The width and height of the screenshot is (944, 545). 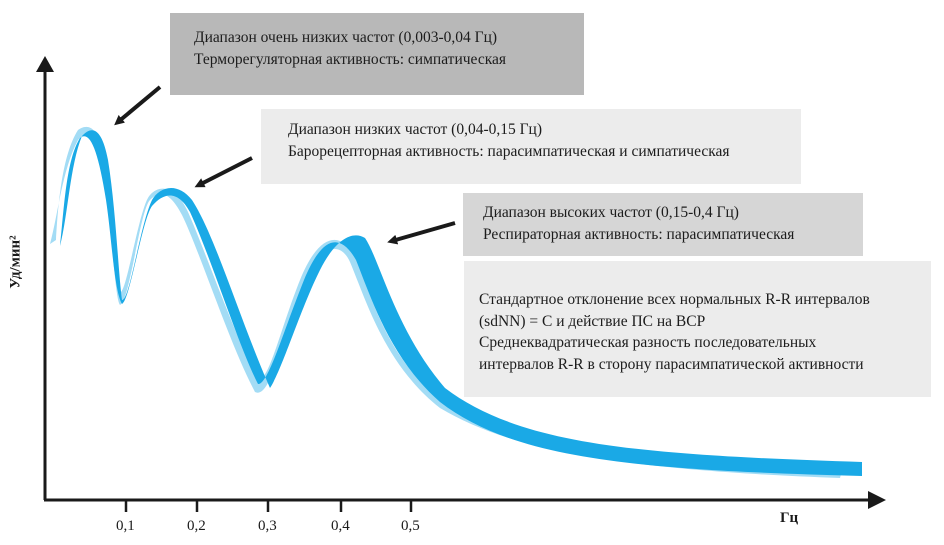 What do you see at coordinates (592, 321) in the screenshot?
I see `sdnn-text-line-2: (sdNN) = C и действие ПС на ВСР` at bounding box center [592, 321].